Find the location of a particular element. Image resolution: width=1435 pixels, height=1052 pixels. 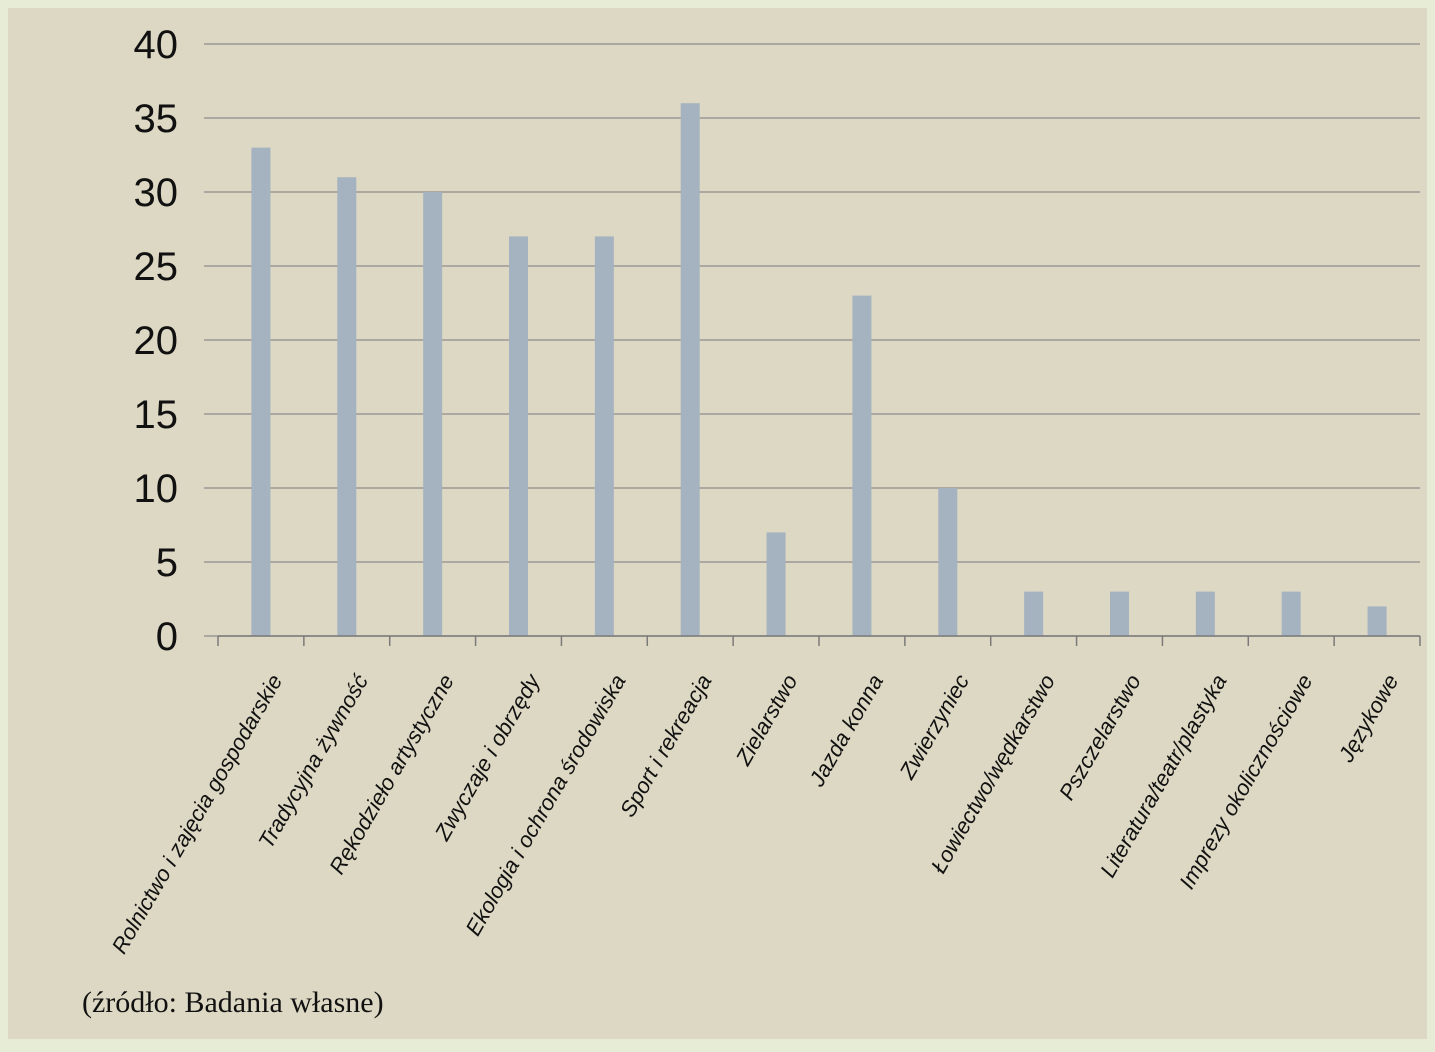

y-tick-label-40: 40 is located at coordinates (156, 45).